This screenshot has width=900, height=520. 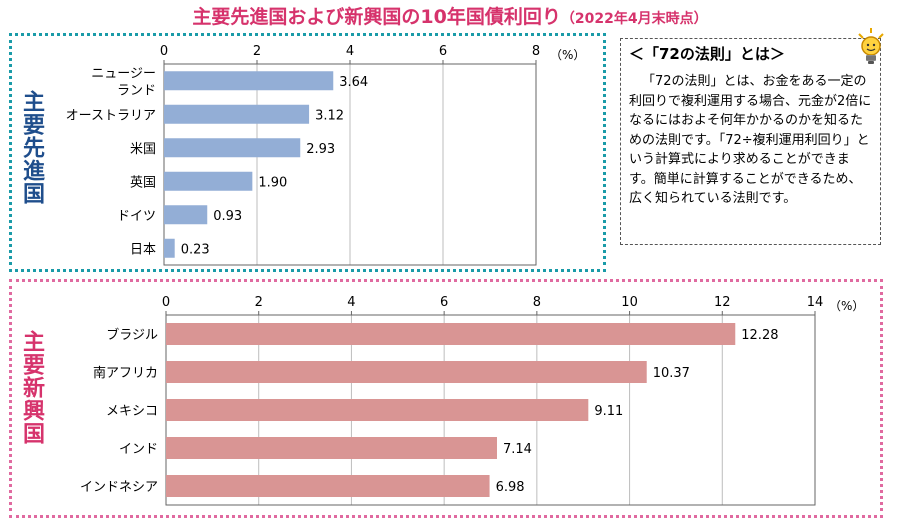 I want to click on title-date: （2022年4月末時点）, so click(x=634, y=19).